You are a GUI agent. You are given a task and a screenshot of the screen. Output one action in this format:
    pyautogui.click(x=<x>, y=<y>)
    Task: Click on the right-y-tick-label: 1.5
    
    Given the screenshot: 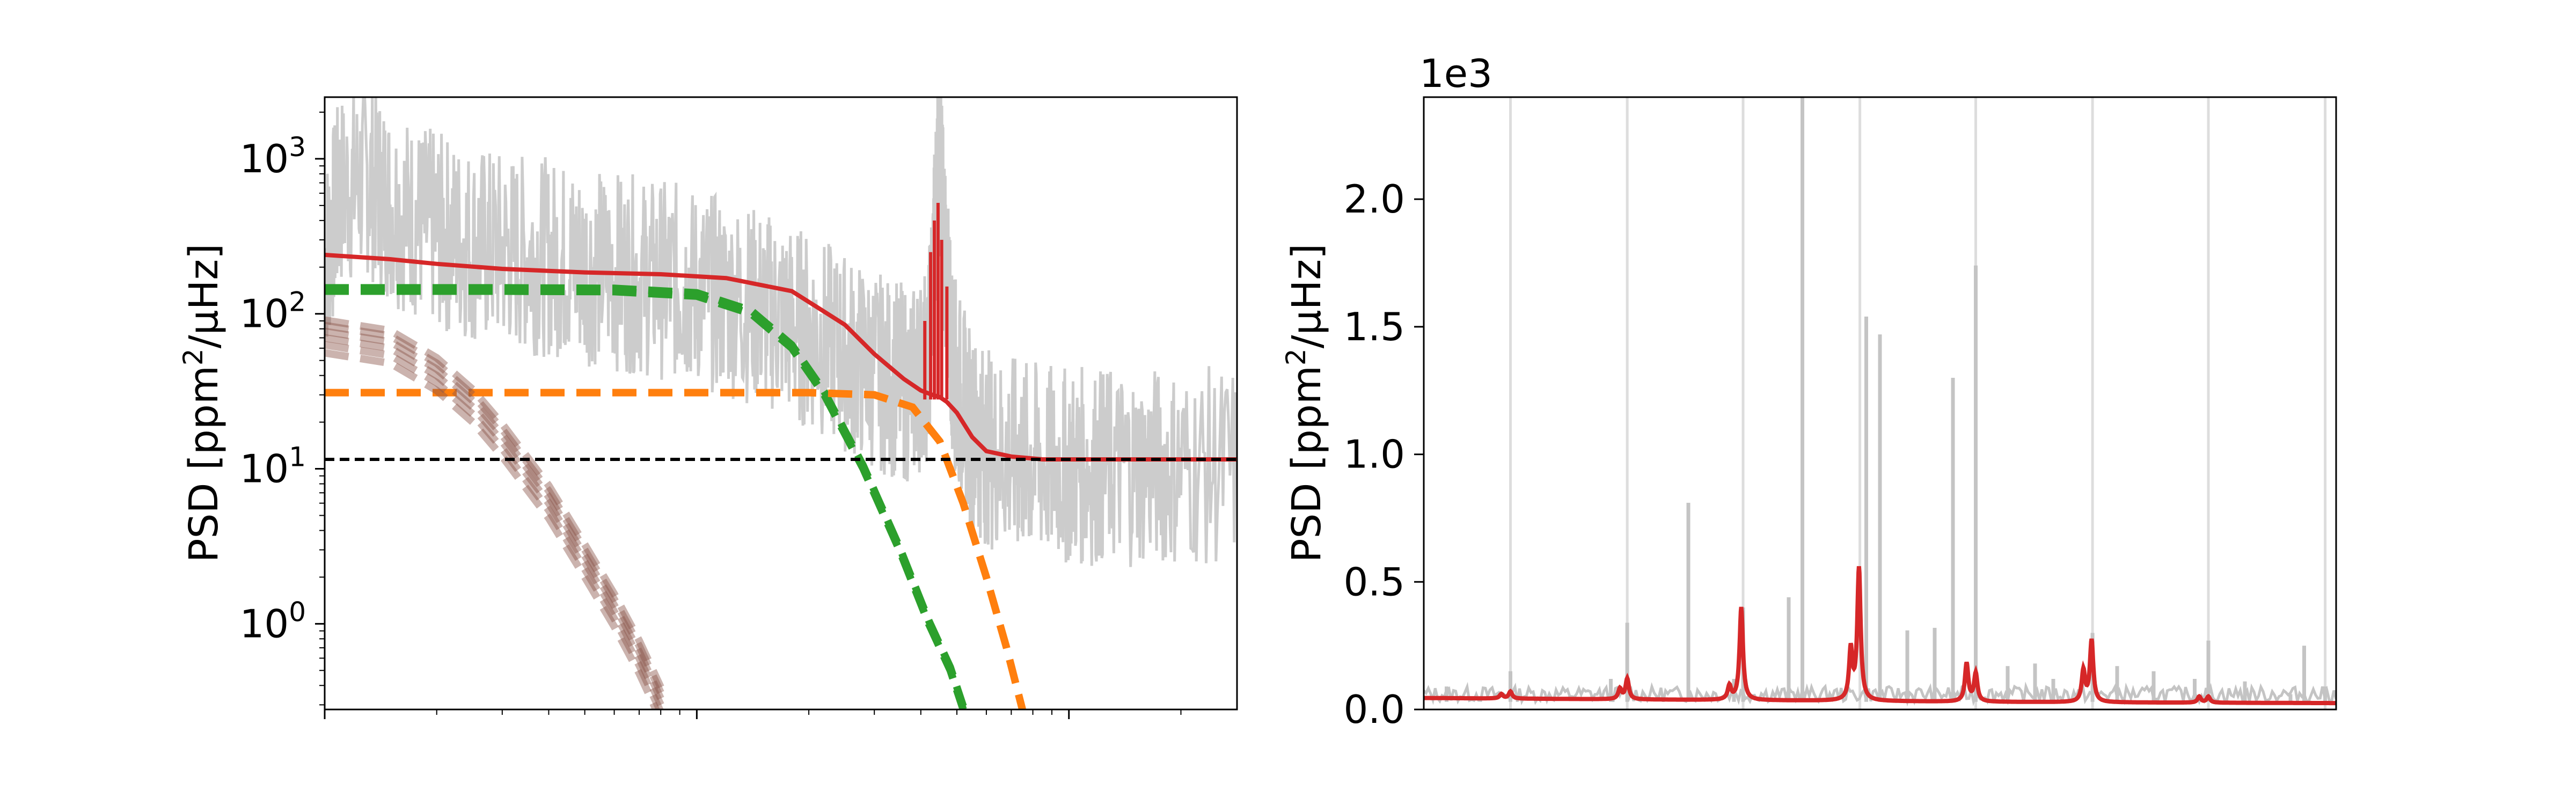 What is the action you would take?
    pyautogui.click(x=1374, y=326)
    